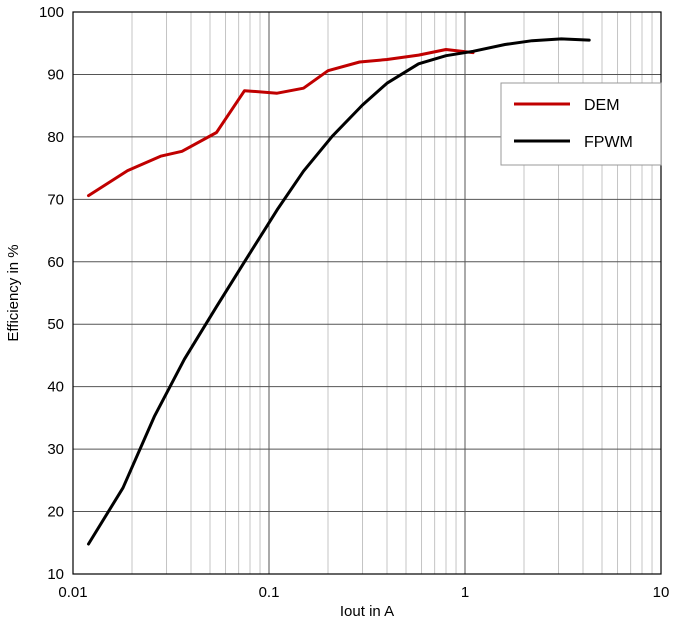 Image resolution: width=674 pixels, height=625 pixels. I want to click on x-tick-label: 0.1, so click(269, 592).